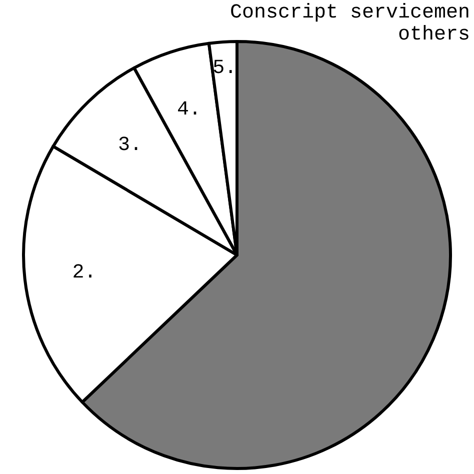 The image size is (474, 474). What do you see at coordinates (350, 23) in the screenshot?
I see `slice-label: Conscript servicemen others` at bounding box center [350, 23].